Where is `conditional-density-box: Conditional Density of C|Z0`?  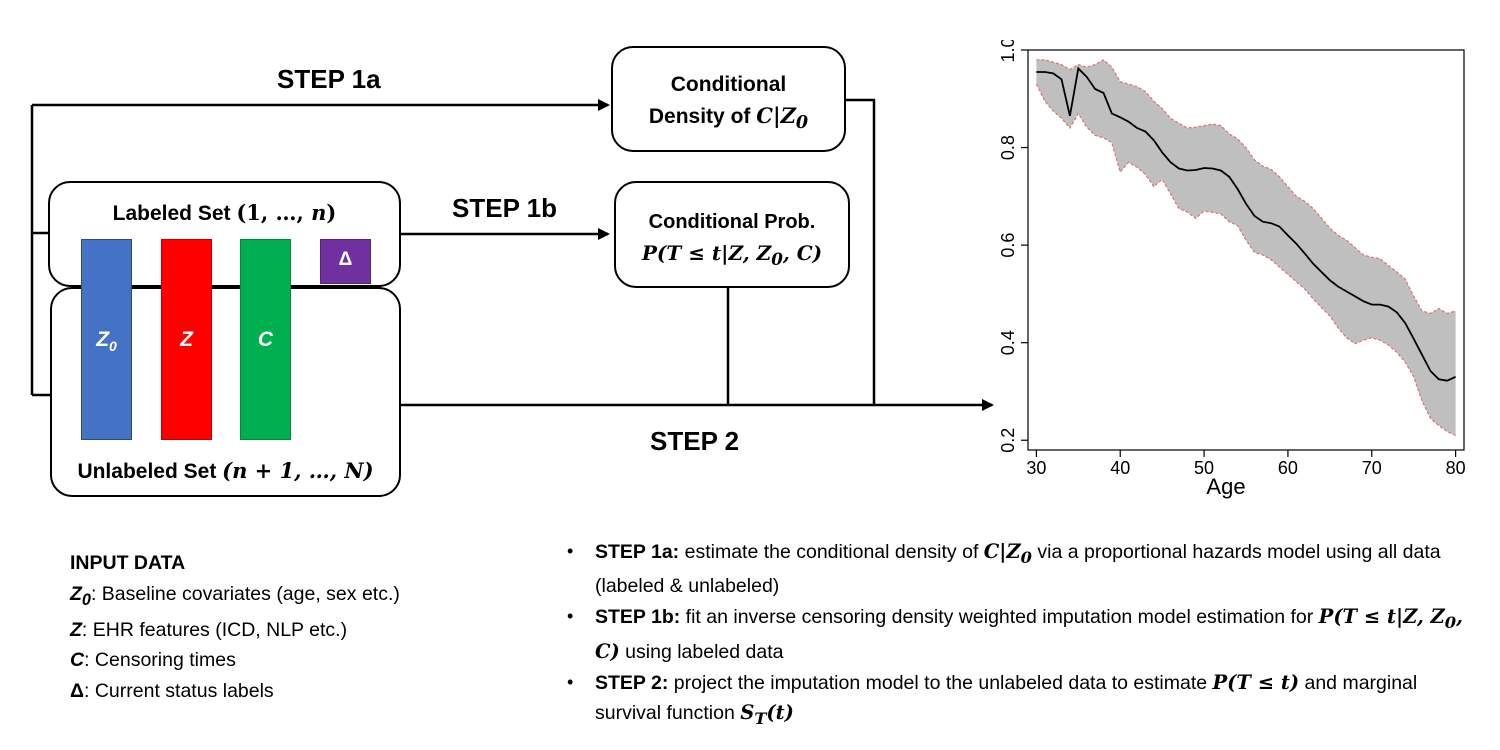 conditional-density-box: Conditional Density of C|Z0 is located at coordinates (728, 99).